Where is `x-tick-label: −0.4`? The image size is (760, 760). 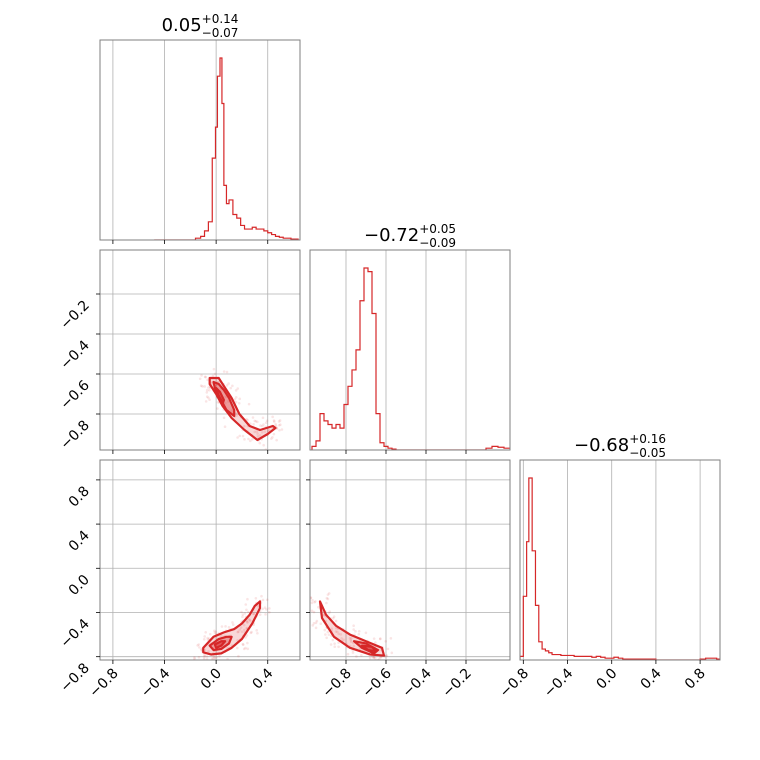
x-tick-label: −0.4 is located at coordinates (558, 682).